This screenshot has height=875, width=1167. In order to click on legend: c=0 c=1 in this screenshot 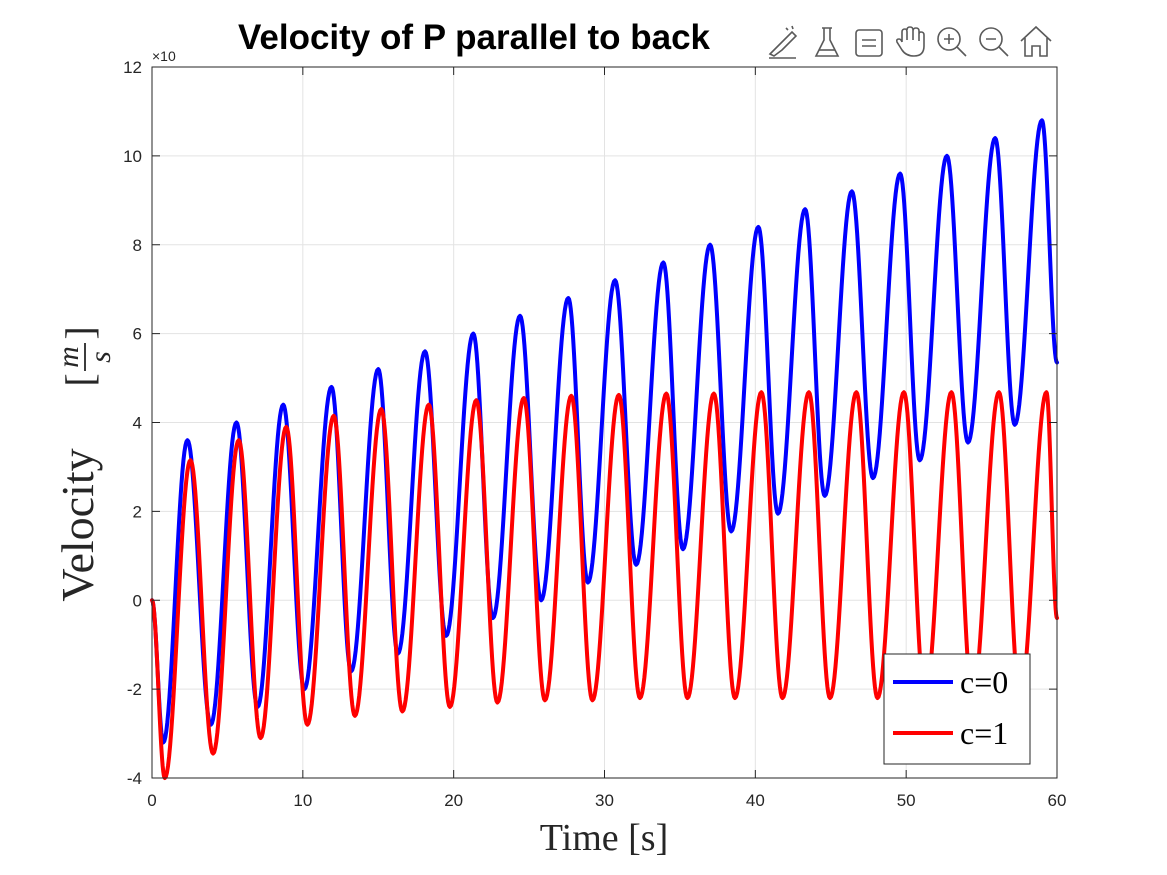, I will do `click(957, 709)`.